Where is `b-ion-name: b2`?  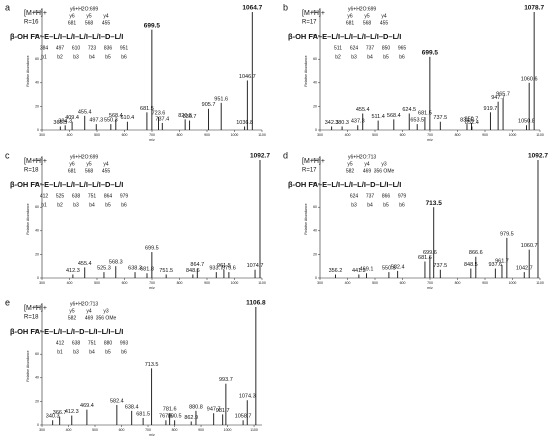
b-ion-name: b2 is located at coordinates (60, 57).